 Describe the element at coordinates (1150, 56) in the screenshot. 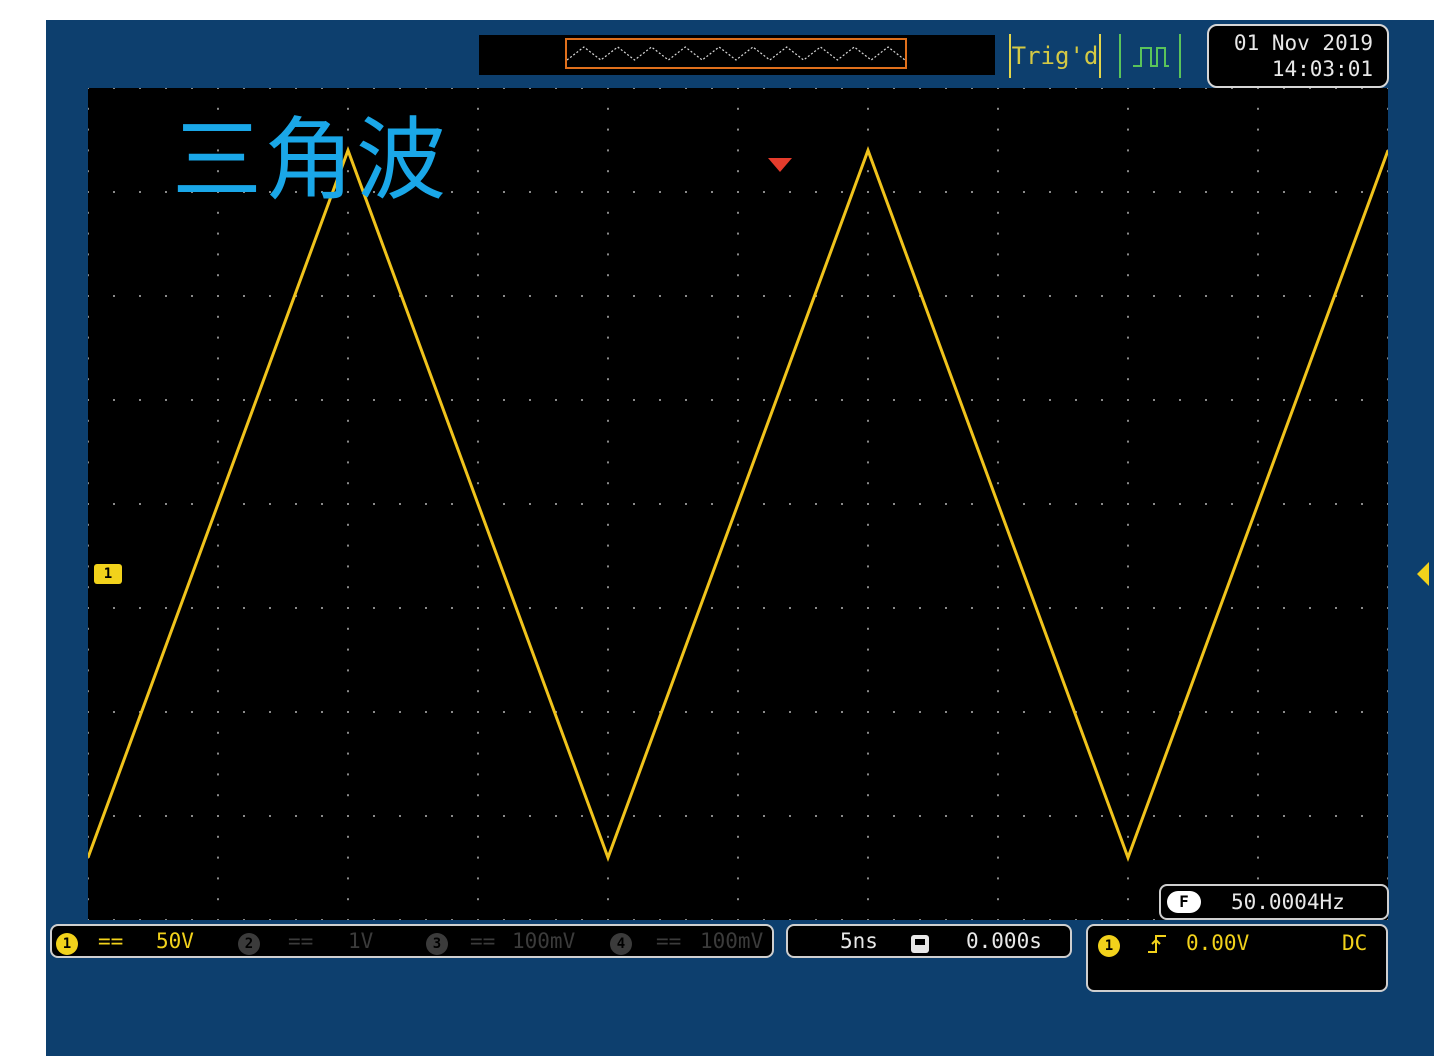

I see `trigger-edge-status-icon` at that location.